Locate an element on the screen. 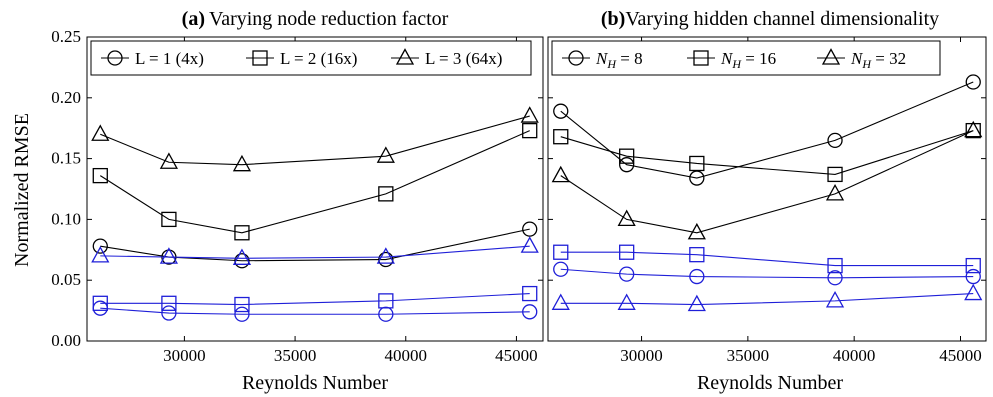  panel-b-series-5-line is located at coordinates (767, 299).